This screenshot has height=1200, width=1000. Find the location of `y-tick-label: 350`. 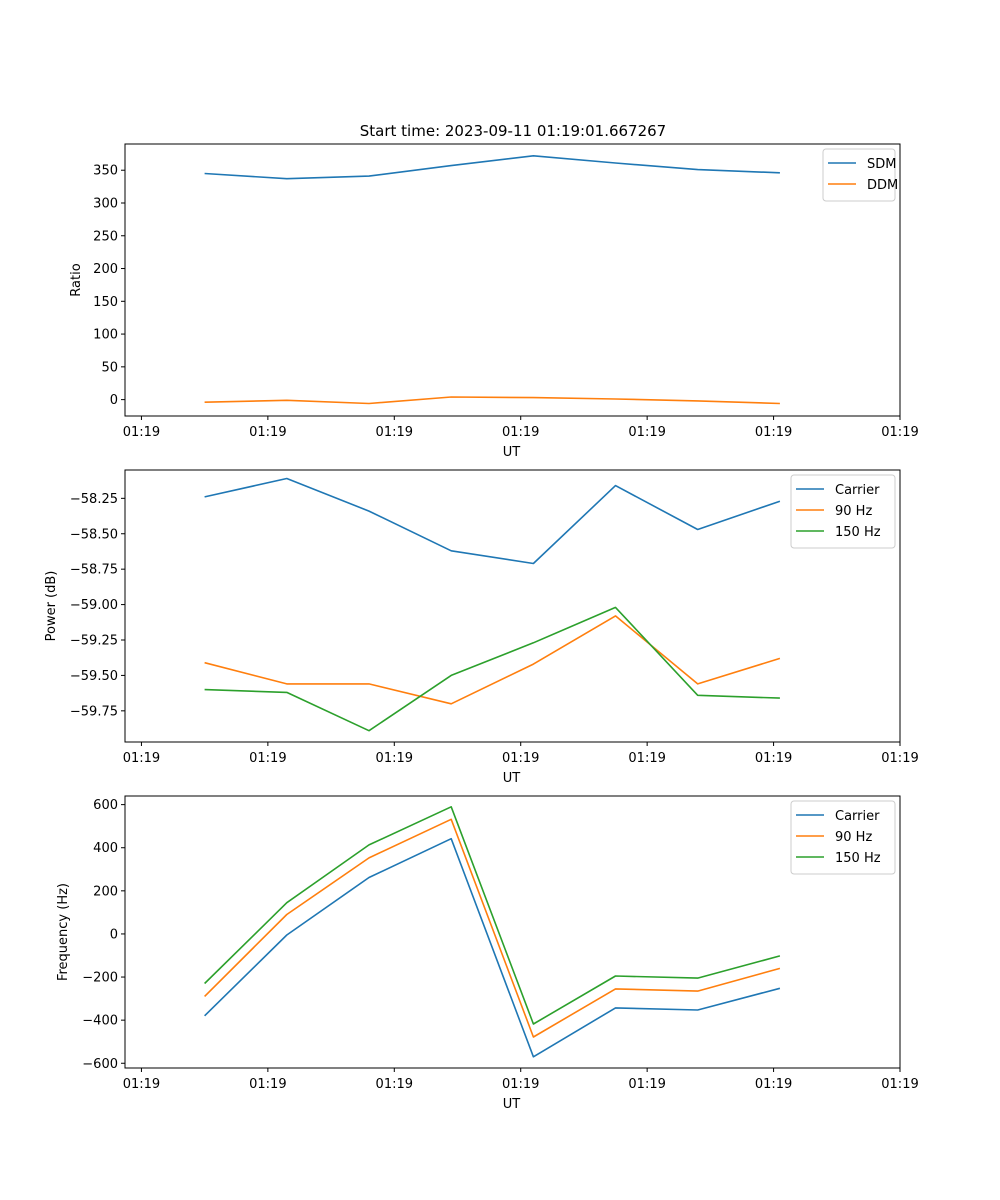

y-tick-label: 350 is located at coordinates (105, 171).